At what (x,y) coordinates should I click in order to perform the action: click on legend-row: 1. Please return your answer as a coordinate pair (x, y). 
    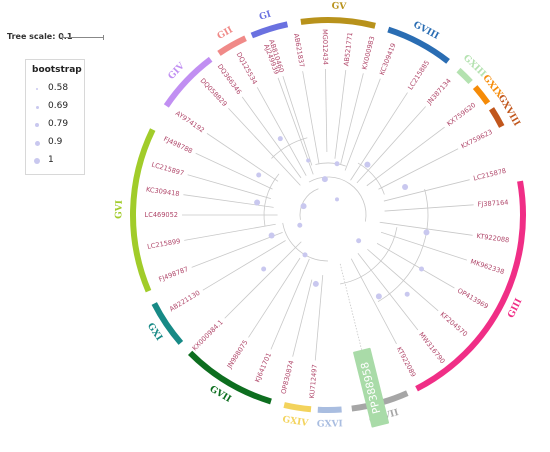
    Looking at the image, I should click on (55, 162).